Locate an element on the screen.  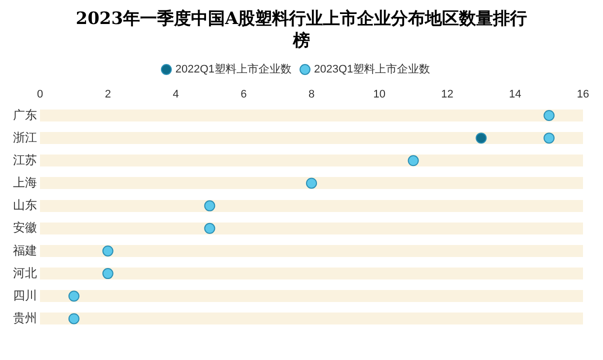
y-tick-label: 河北 is located at coordinates (25, 273).